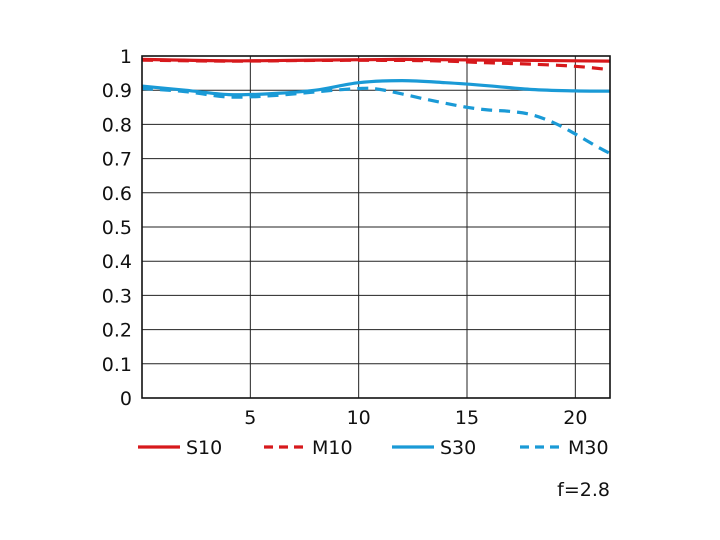  Describe the element at coordinates (376, 120) in the screenshot. I see `series-line-m30` at that location.